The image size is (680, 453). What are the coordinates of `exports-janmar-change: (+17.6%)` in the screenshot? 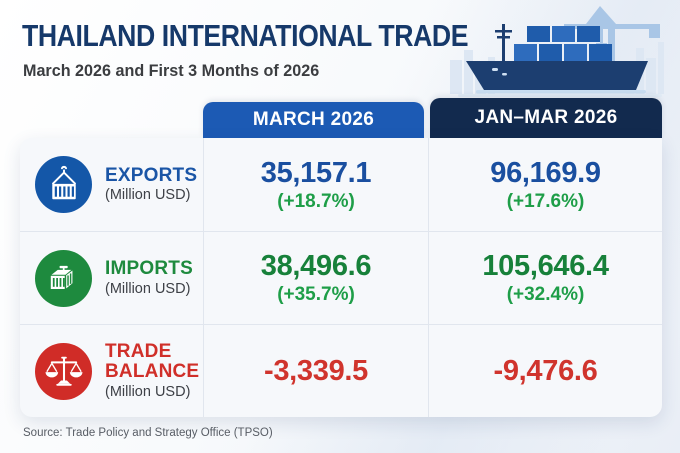 It's located at (545, 201).